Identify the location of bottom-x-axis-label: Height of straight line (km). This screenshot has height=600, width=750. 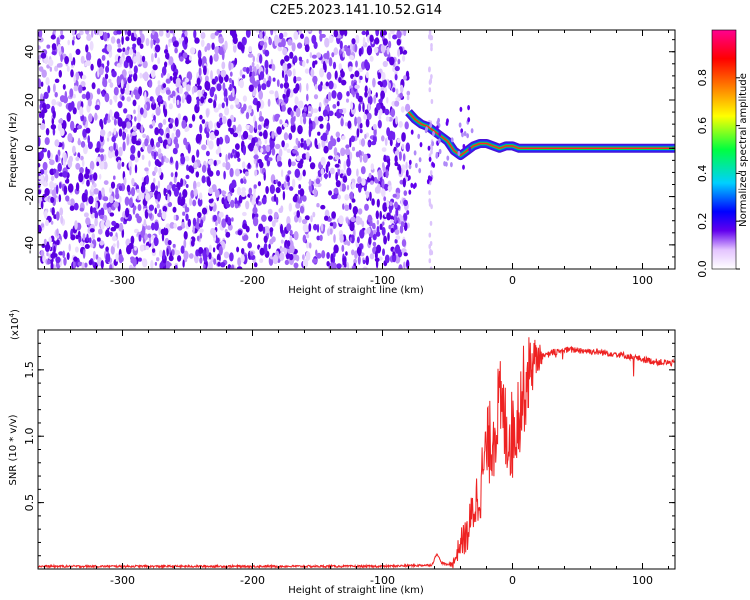
(356, 590).